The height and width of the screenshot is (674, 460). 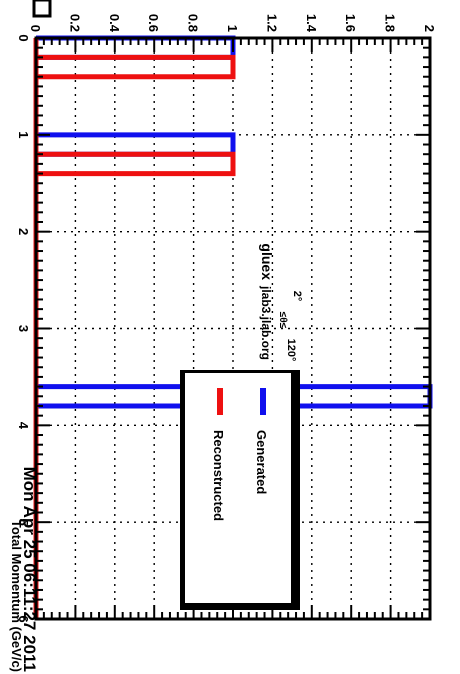 I want to click on angle-exponent-low: 2°, so click(x=297, y=296).